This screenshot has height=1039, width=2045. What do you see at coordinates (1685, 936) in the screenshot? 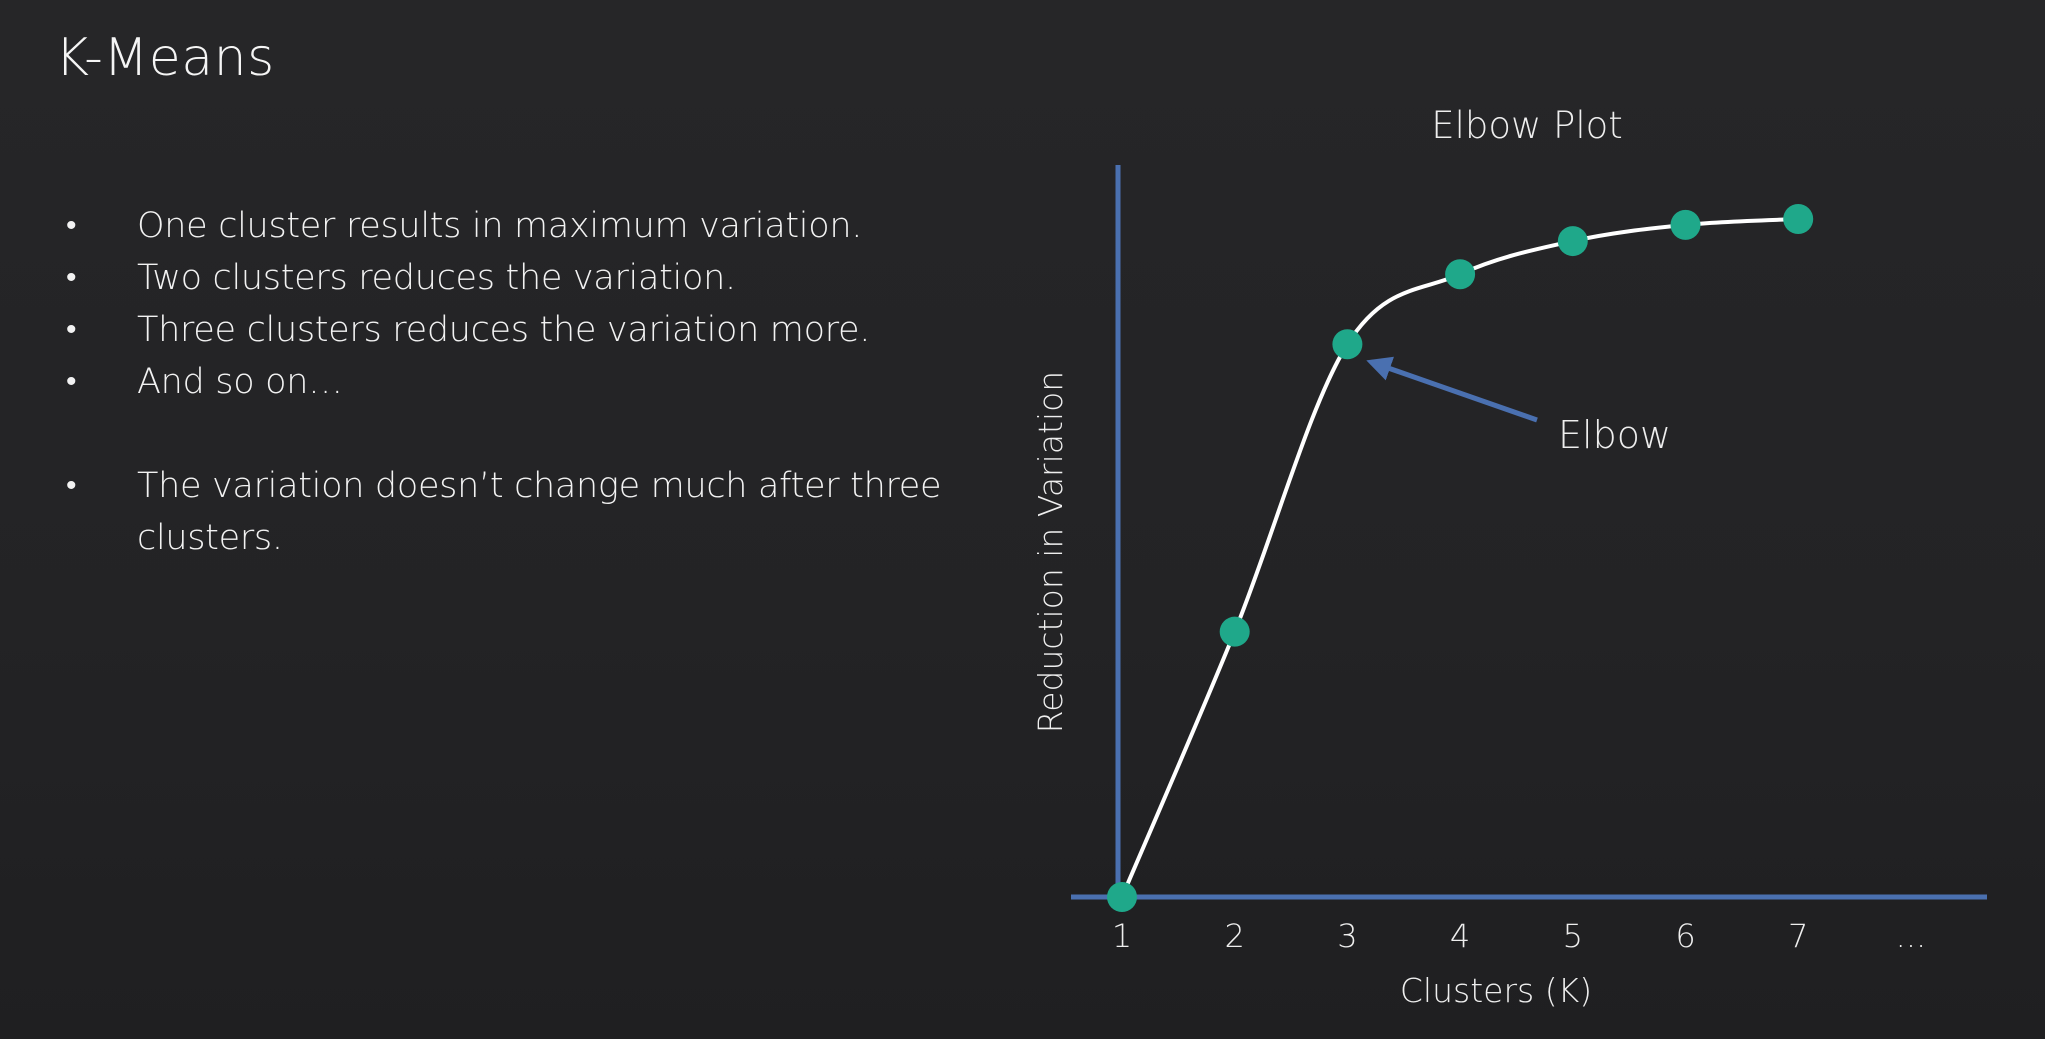
I see `x-tick-label: 6` at bounding box center [1685, 936].